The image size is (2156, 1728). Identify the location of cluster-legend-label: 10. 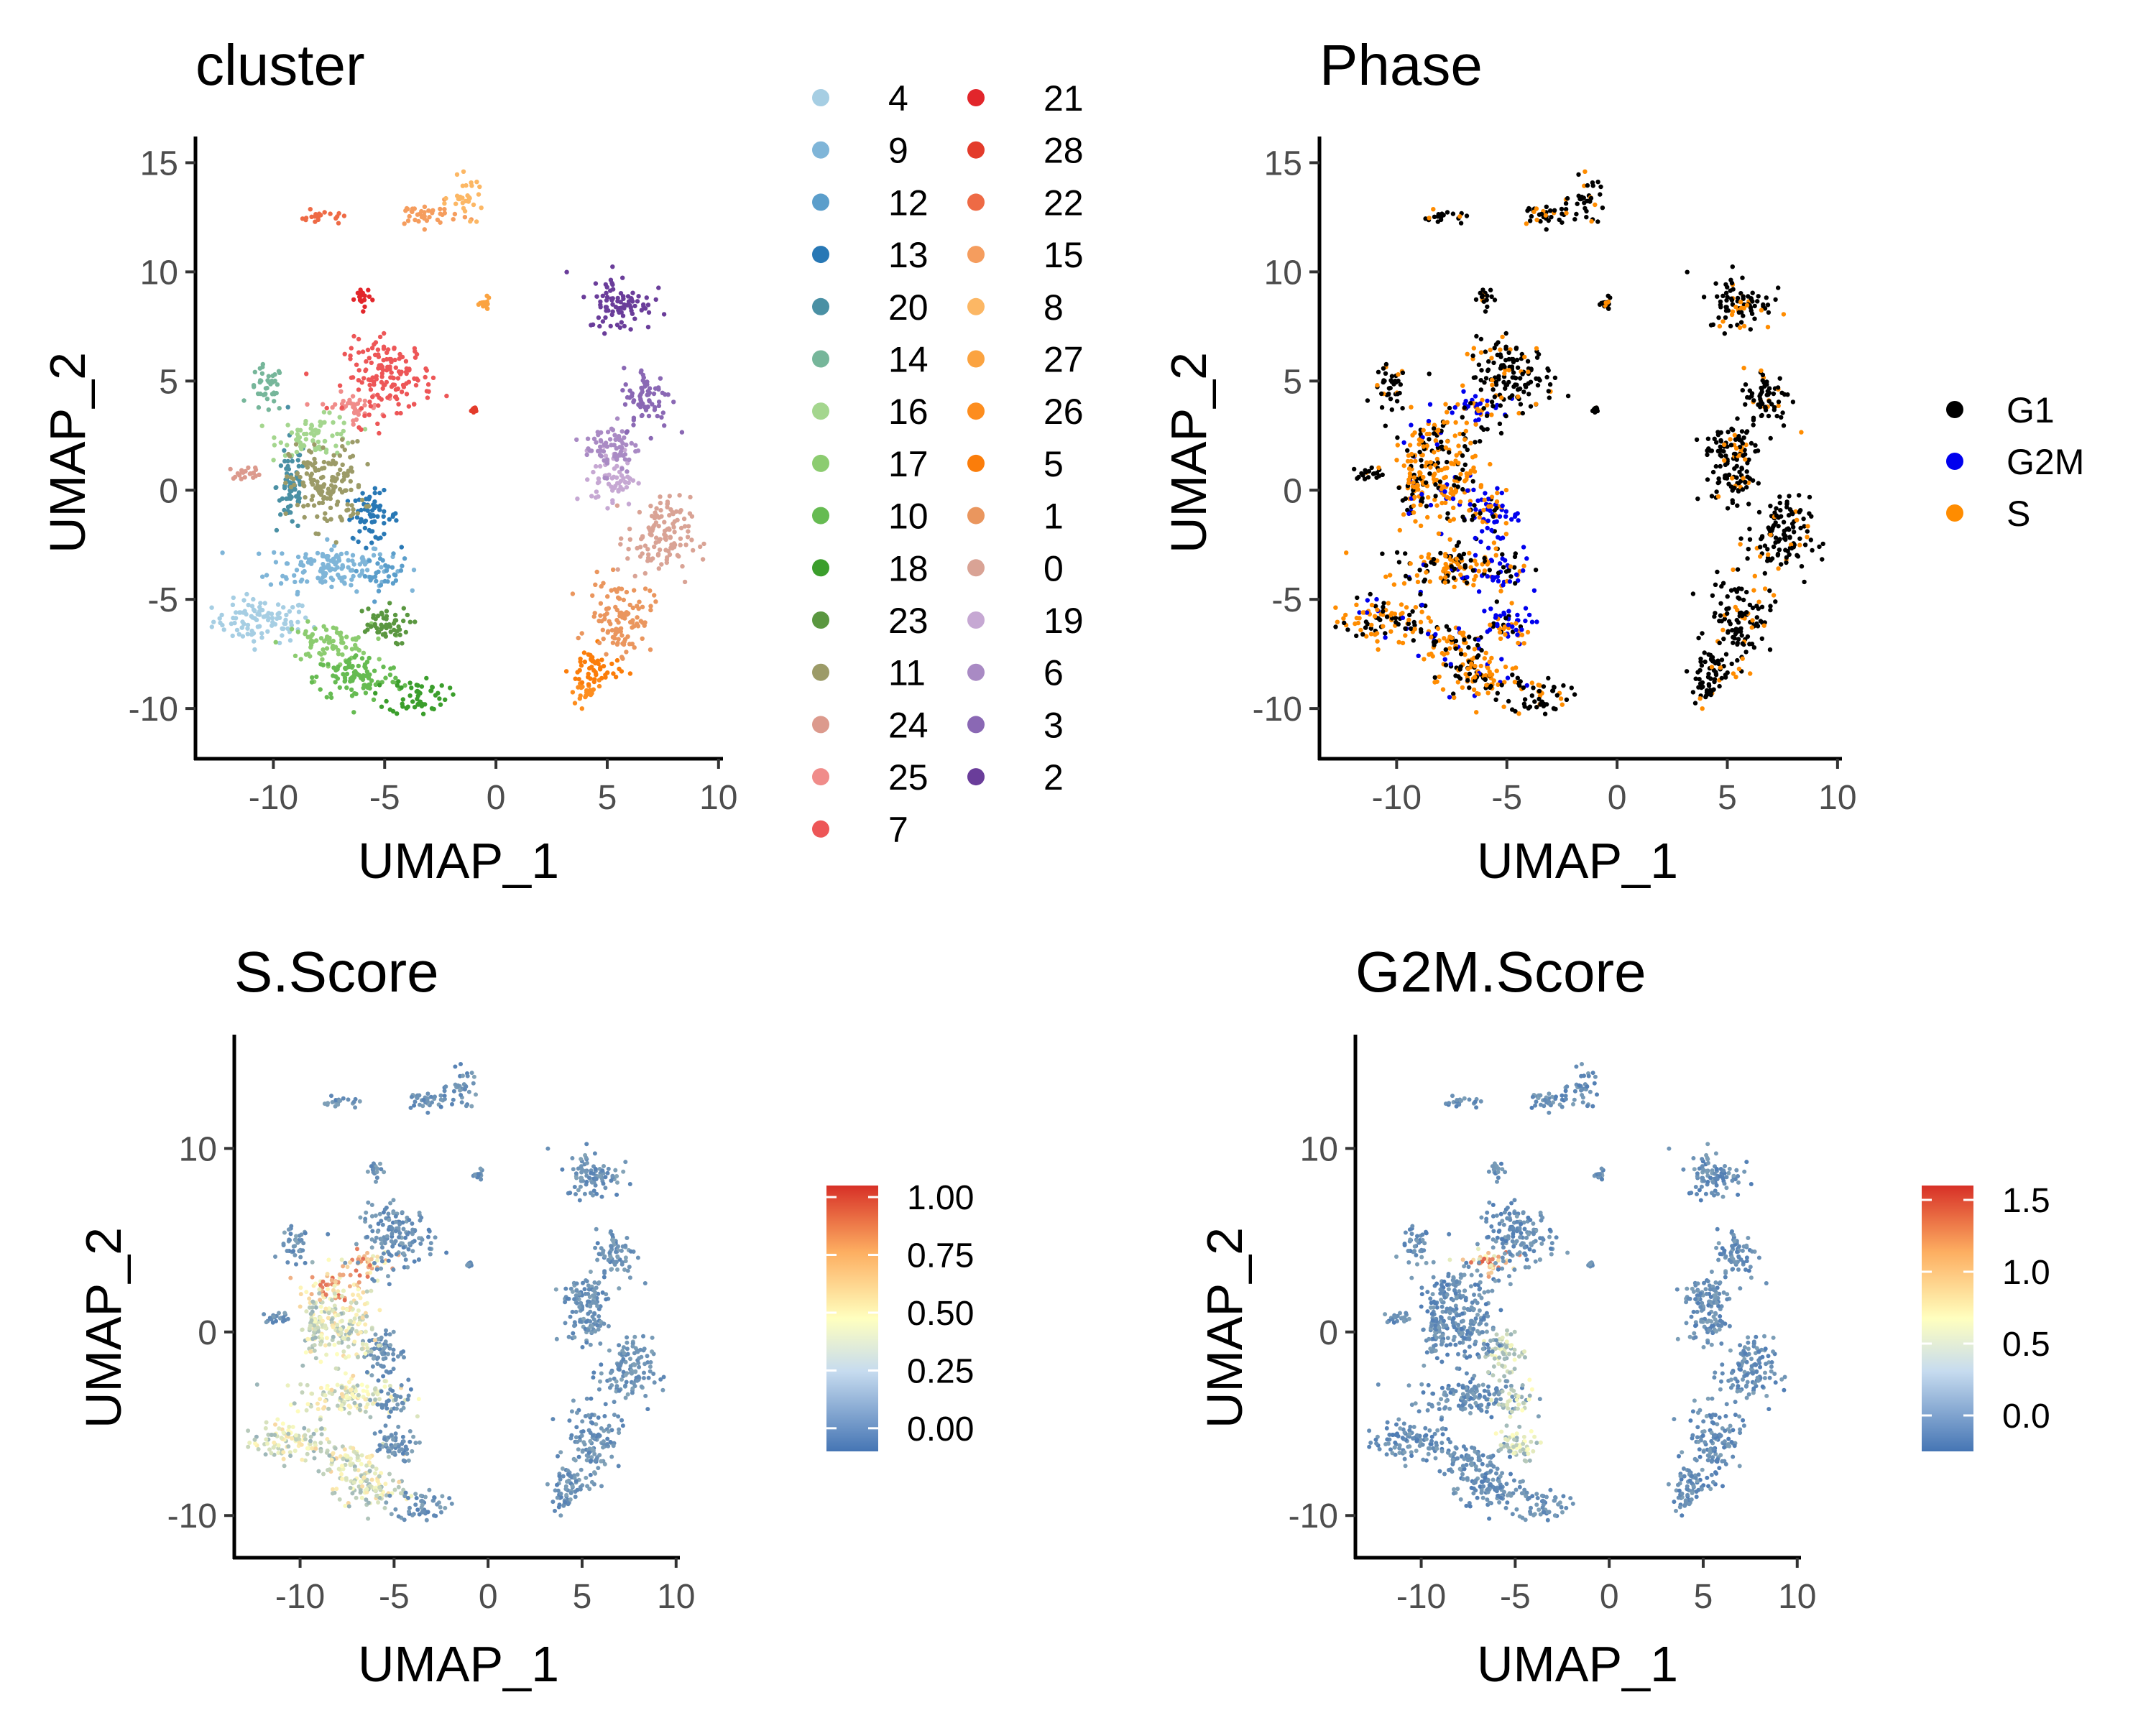
(908, 517).